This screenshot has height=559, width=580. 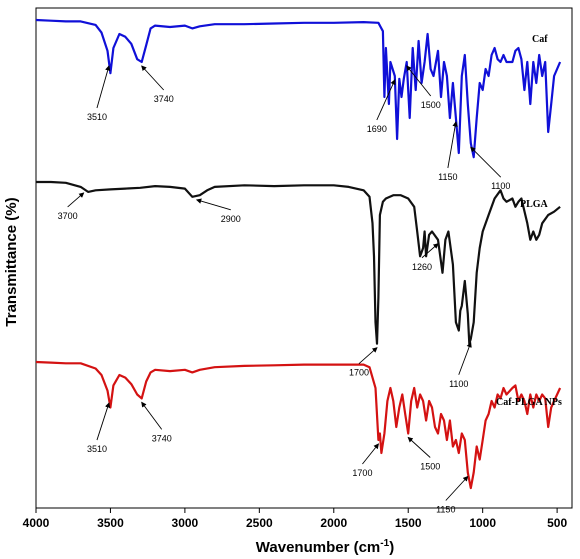 I want to click on annotation-label: 1260, so click(x=422, y=267).